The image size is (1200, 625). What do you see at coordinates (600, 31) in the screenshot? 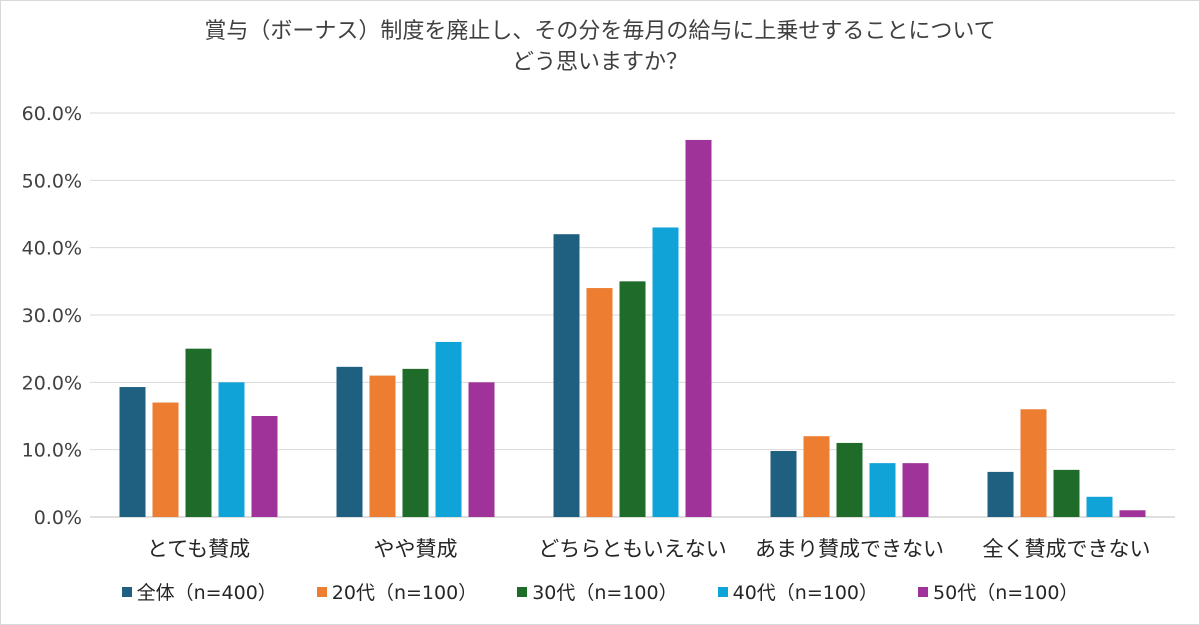
I see `chart-title-line-1: 賞与（ボーナス）制度を廃止し、その分を毎月の給与に上乗せすることについて` at bounding box center [600, 31].